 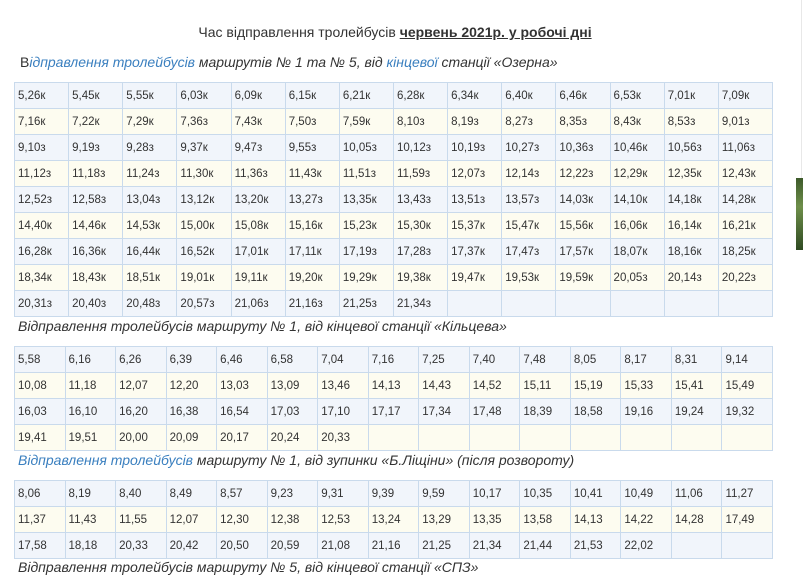 What do you see at coordinates (637, 173) in the screenshot?
I see `departure-time-cell: 12,29к` at bounding box center [637, 173].